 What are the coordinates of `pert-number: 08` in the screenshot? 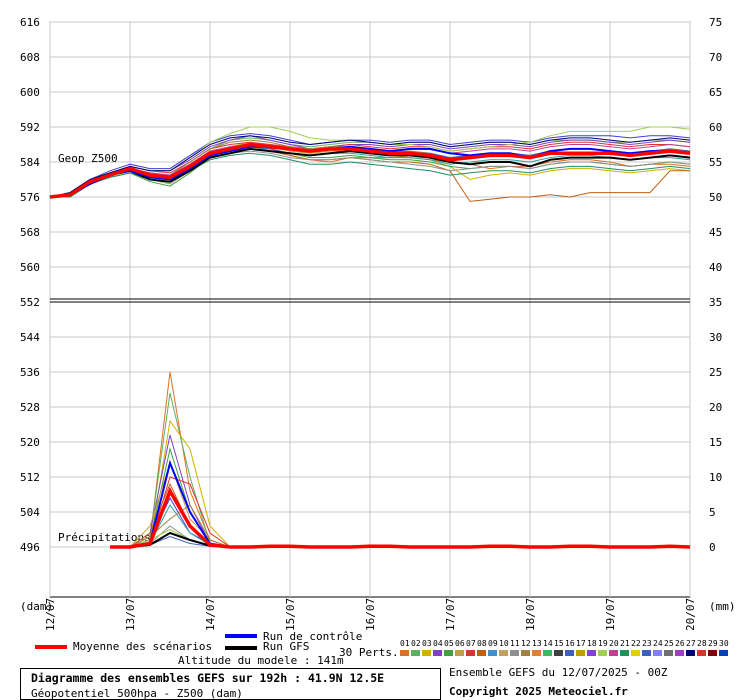 It's located at (482, 643).